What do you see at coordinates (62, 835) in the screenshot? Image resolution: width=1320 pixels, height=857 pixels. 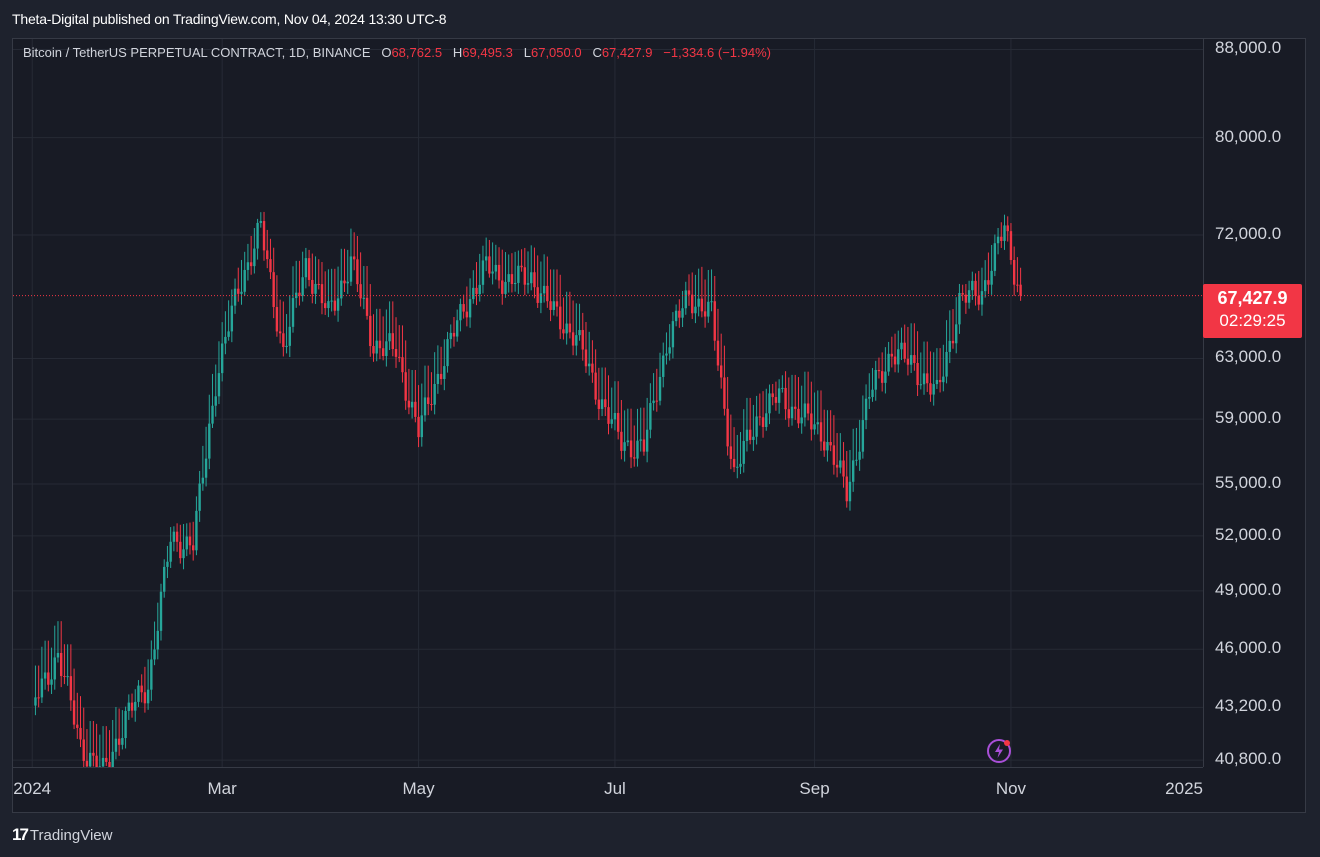 I see `footer-branding: 17 TradingView` at bounding box center [62, 835].